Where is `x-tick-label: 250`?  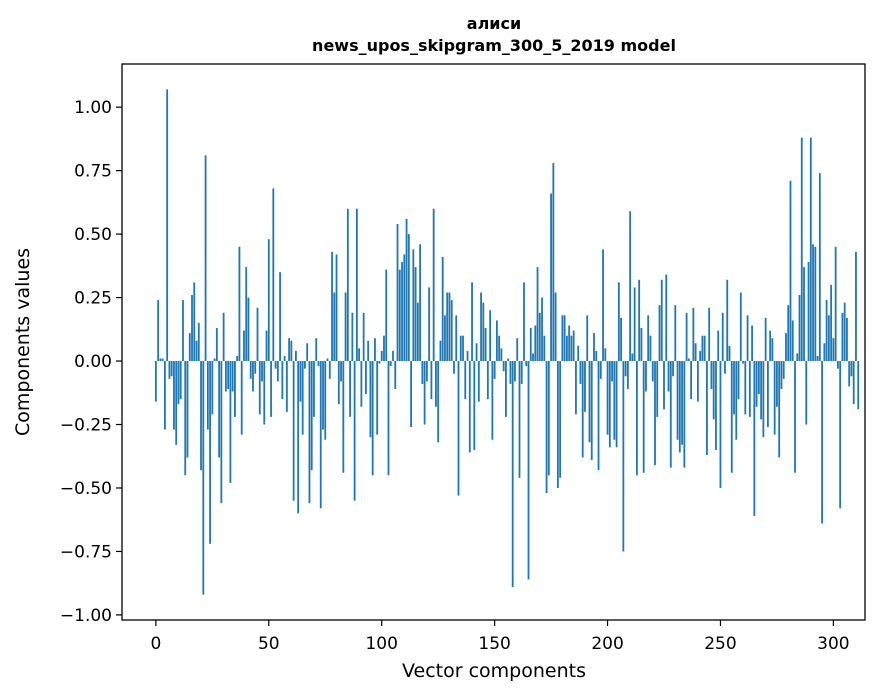 x-tick-label: 250 is located at coordinates (720, 644).